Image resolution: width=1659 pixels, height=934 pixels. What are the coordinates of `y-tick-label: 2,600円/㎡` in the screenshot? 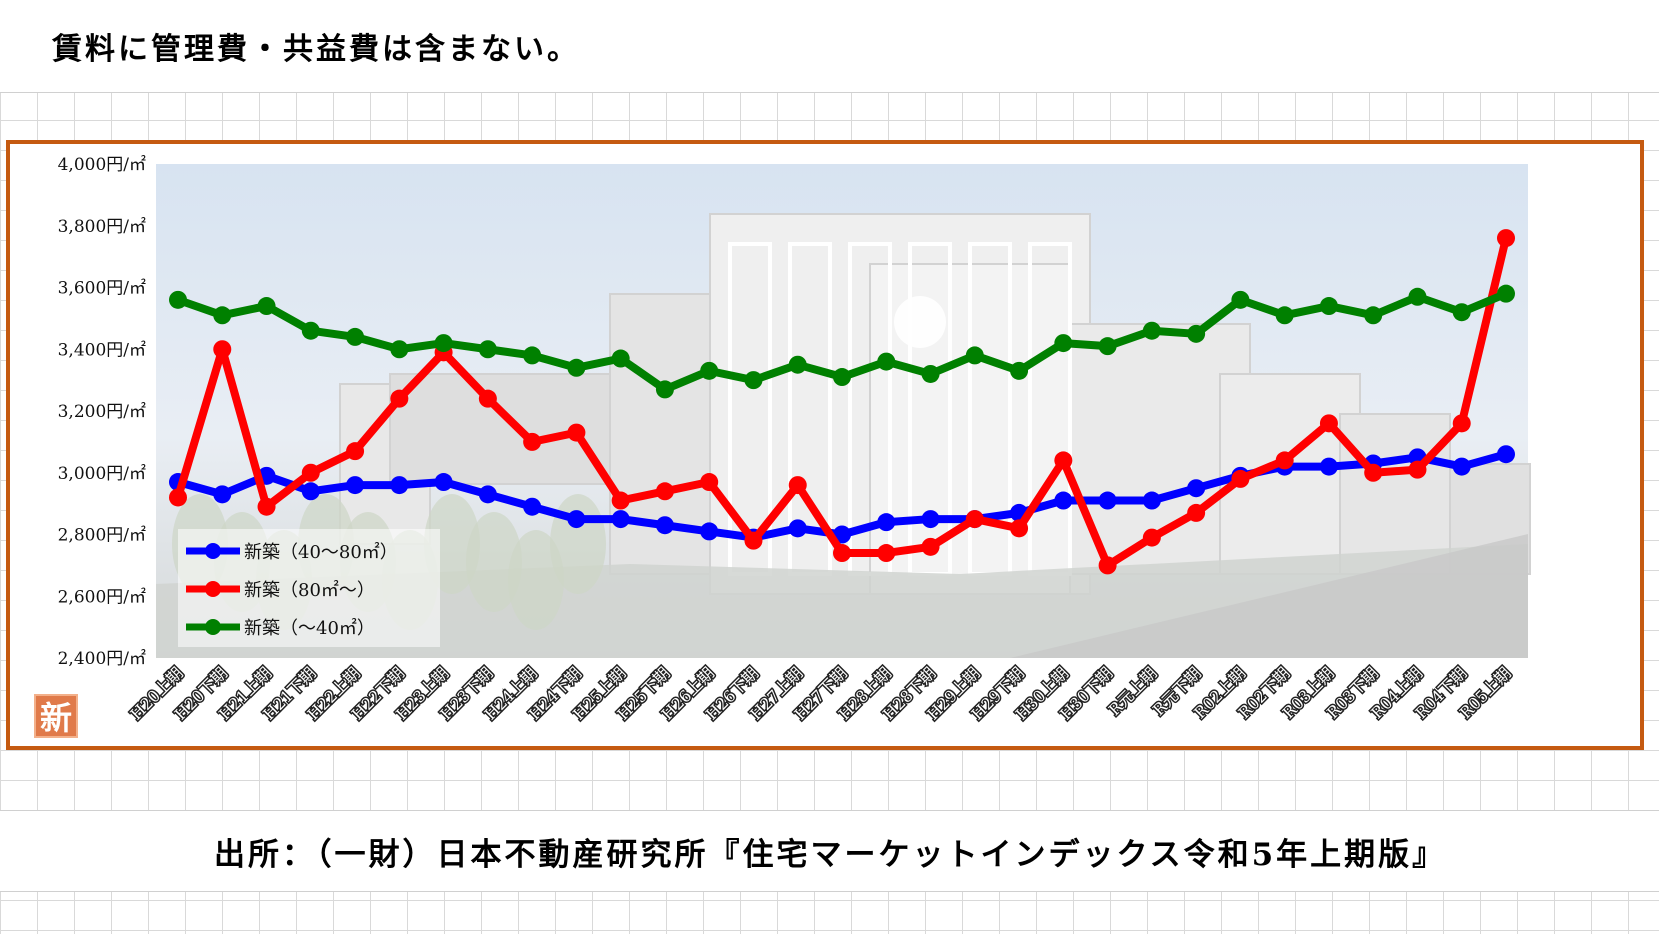 It's located at (102, 597).